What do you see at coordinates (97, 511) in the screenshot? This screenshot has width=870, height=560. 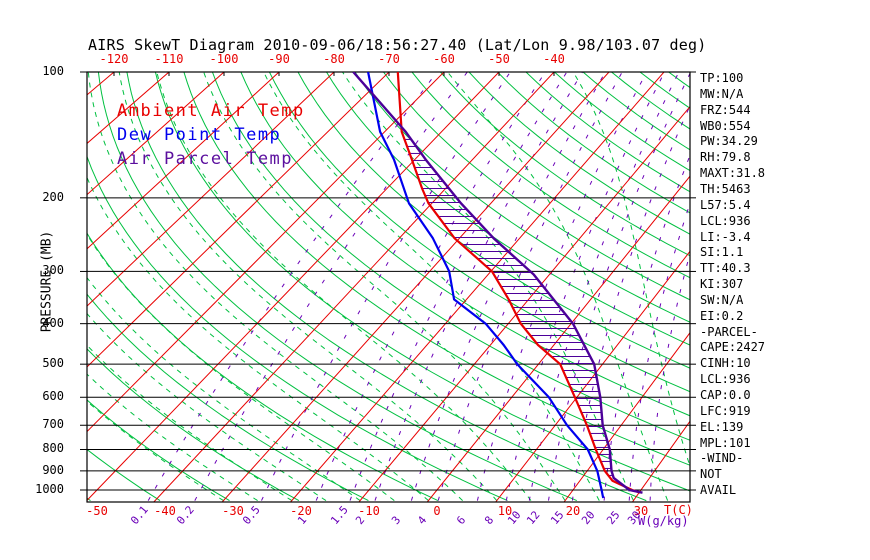 I see `bottom-temp-tick-label: -50` at bounding box center [97, 511].